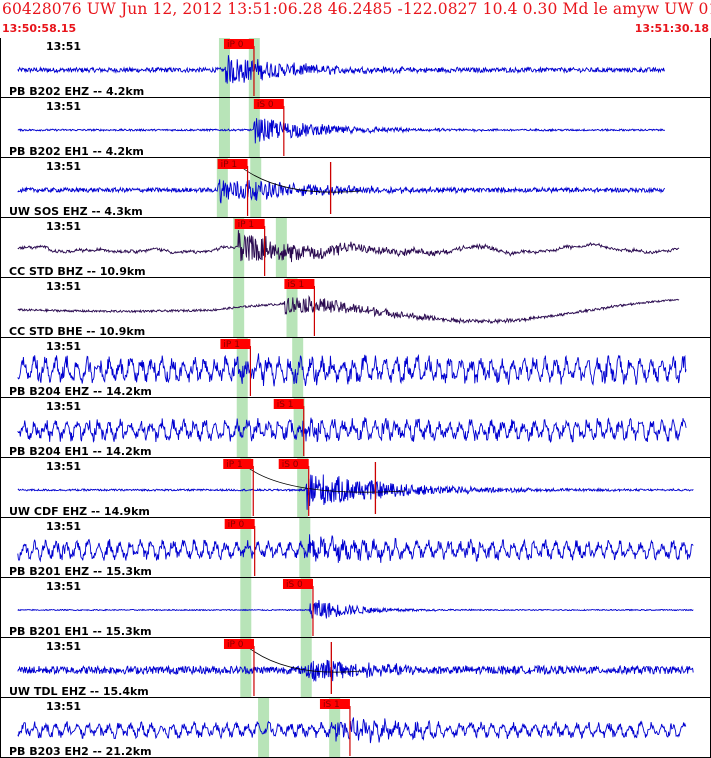  I want to click on station-label: PB B202 EHZ -- 4.2km, so click(76, 91).